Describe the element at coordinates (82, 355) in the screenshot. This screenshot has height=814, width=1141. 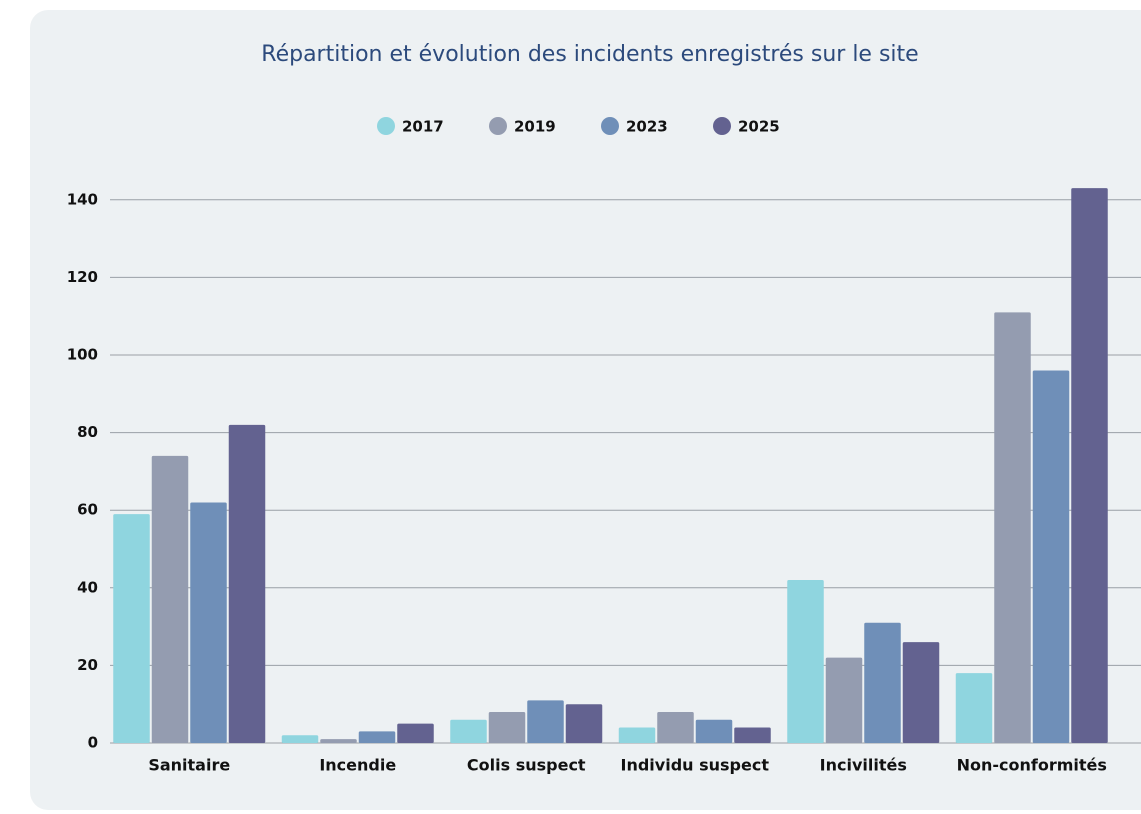
I see `y-tick-label: 100` at that location.